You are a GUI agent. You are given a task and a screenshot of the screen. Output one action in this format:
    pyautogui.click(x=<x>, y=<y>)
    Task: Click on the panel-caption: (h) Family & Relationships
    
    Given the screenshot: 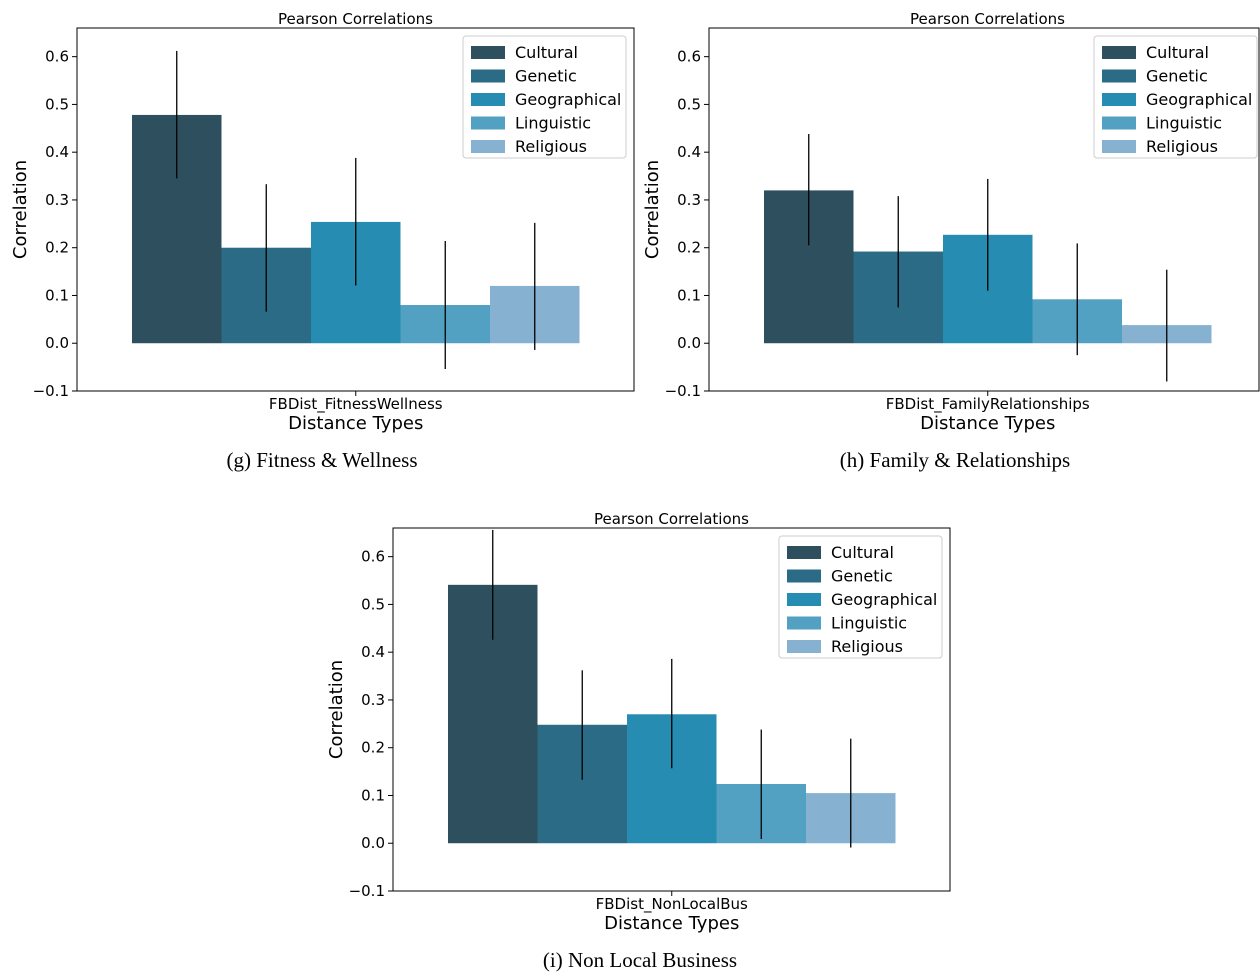 What is the action you would take?
    pyautogui.click(x=955, y=460)
    